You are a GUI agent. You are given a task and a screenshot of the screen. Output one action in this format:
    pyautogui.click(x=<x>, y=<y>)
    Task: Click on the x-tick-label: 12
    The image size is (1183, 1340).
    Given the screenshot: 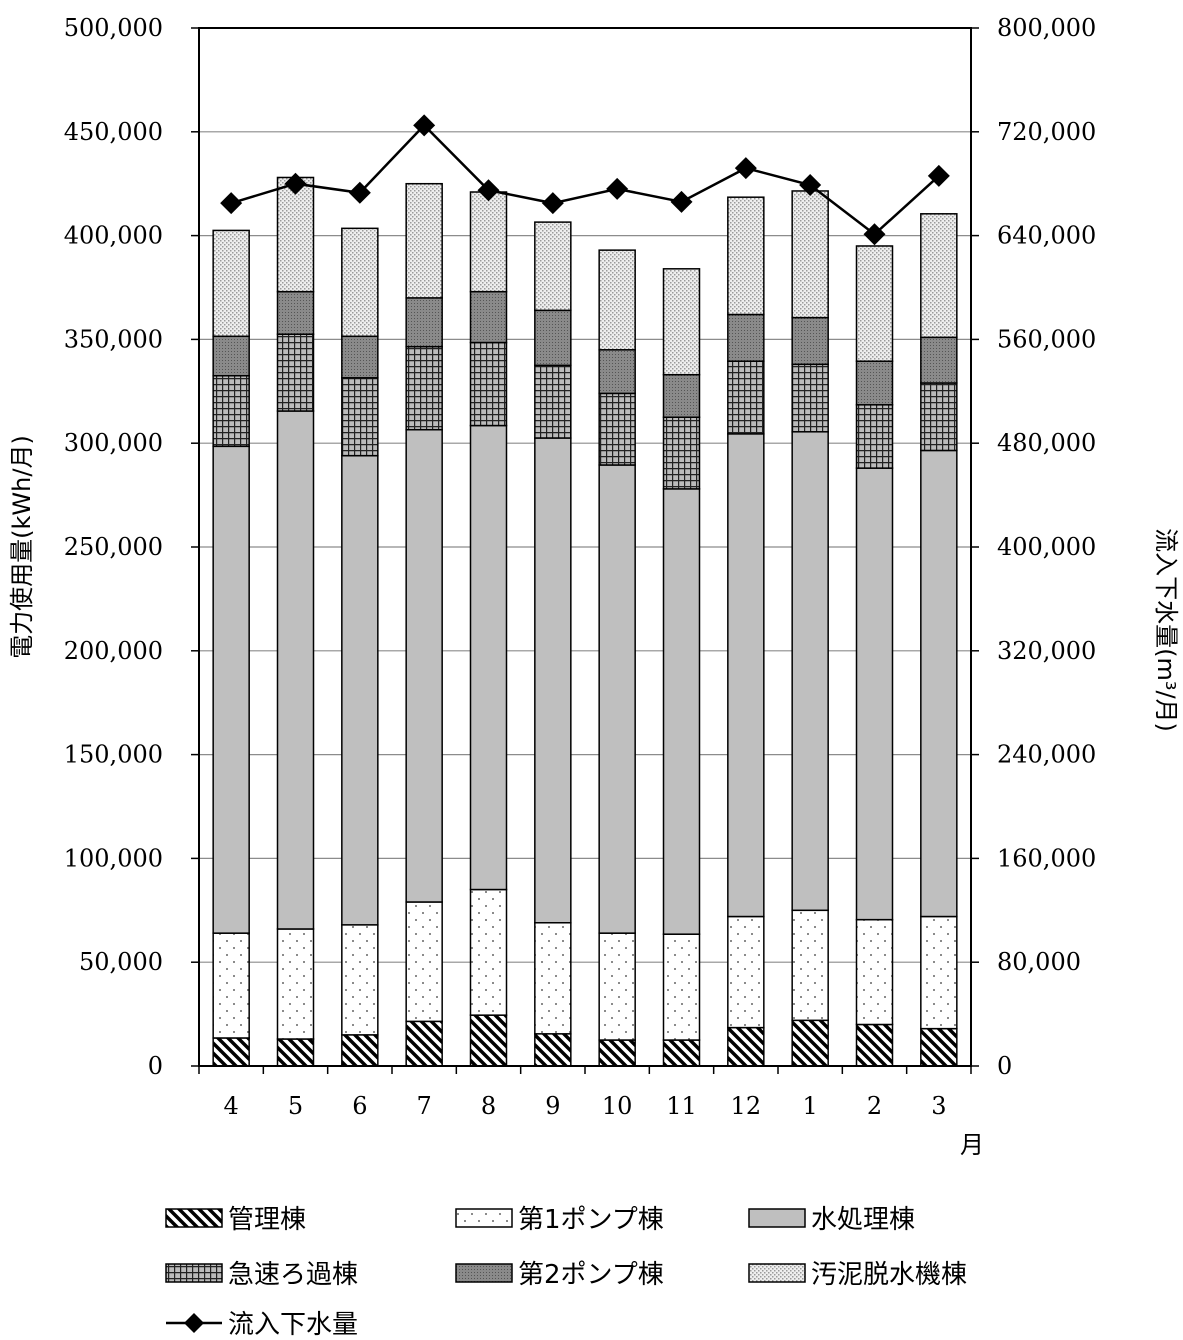 What is the action you would take?
    pyautogui.click(x=746, y=1106)
    